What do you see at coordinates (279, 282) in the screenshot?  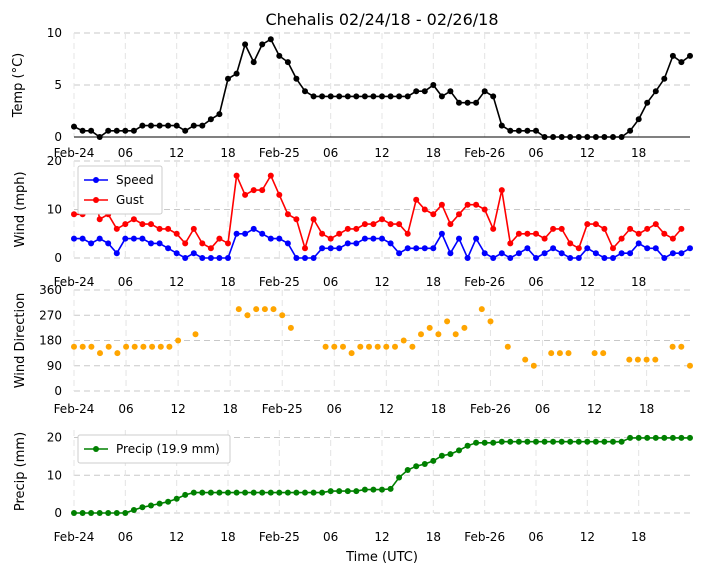 I see `x-tick-label: Feb-25` at bounding box center [279, 282].